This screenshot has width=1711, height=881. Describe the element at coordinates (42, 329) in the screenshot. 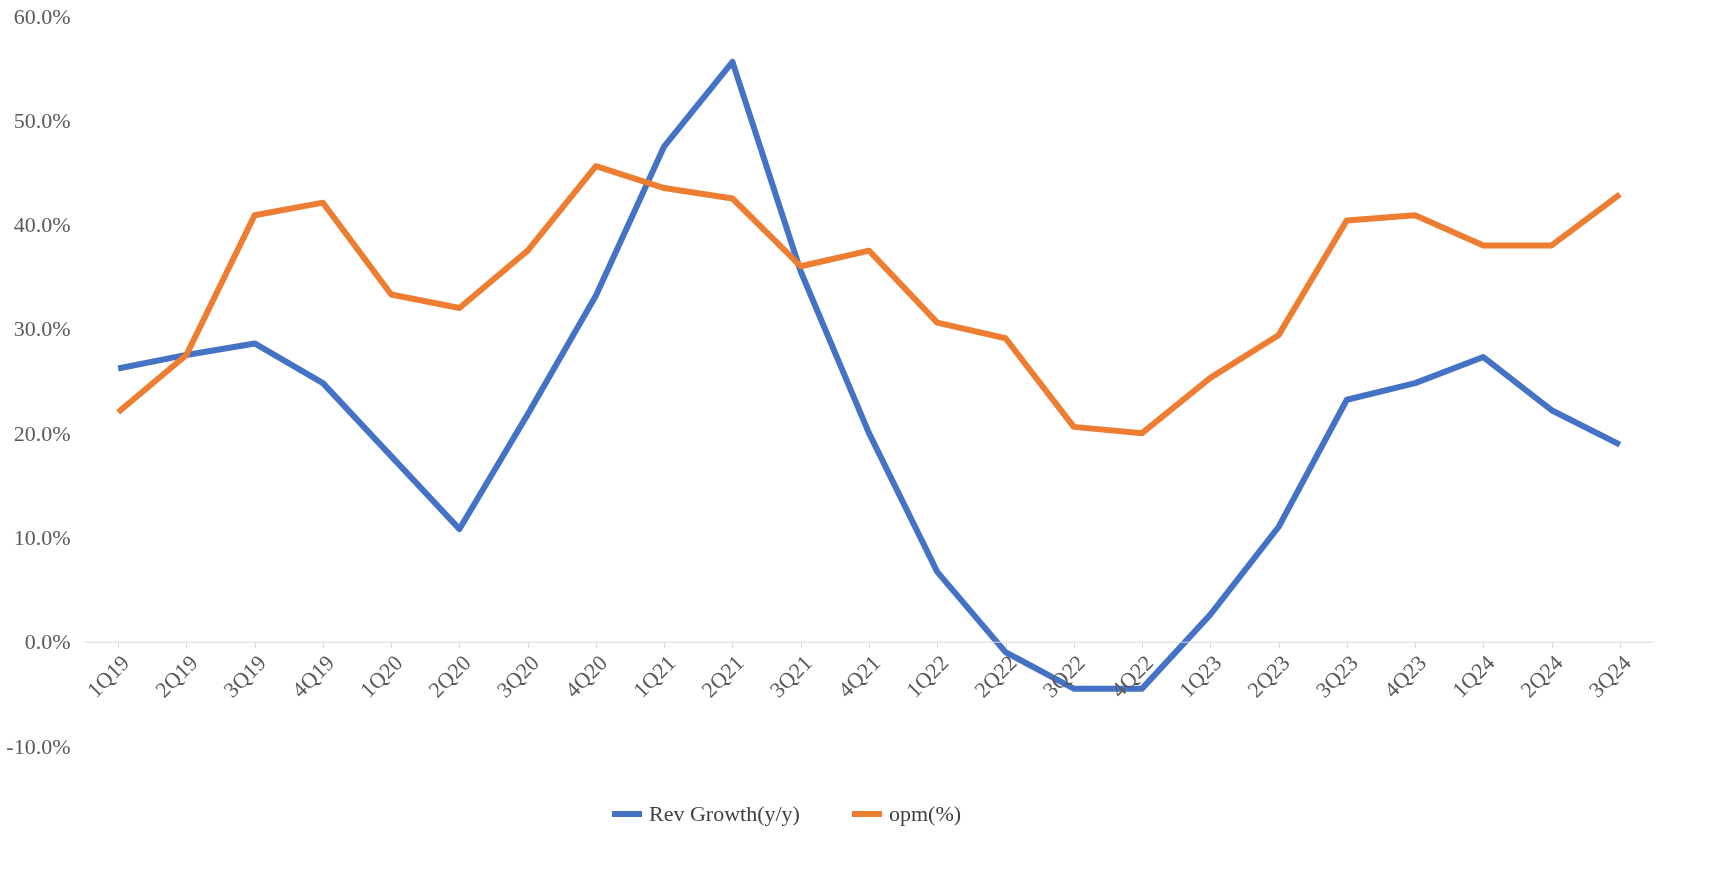

I see `y-tick-label: 30.0%` at that location.